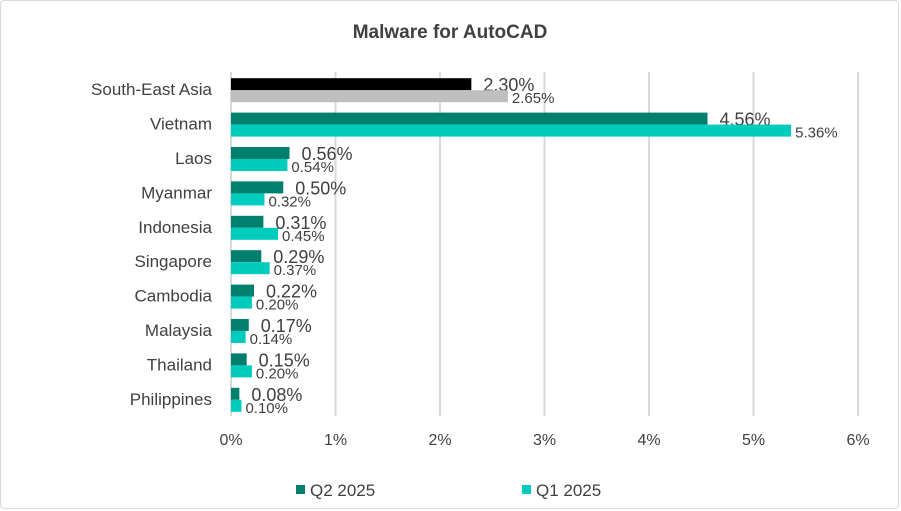 Image resolution: width=901 pixels, height=511 pixels. I want to click on category-label: Laos, so click(193, 158).